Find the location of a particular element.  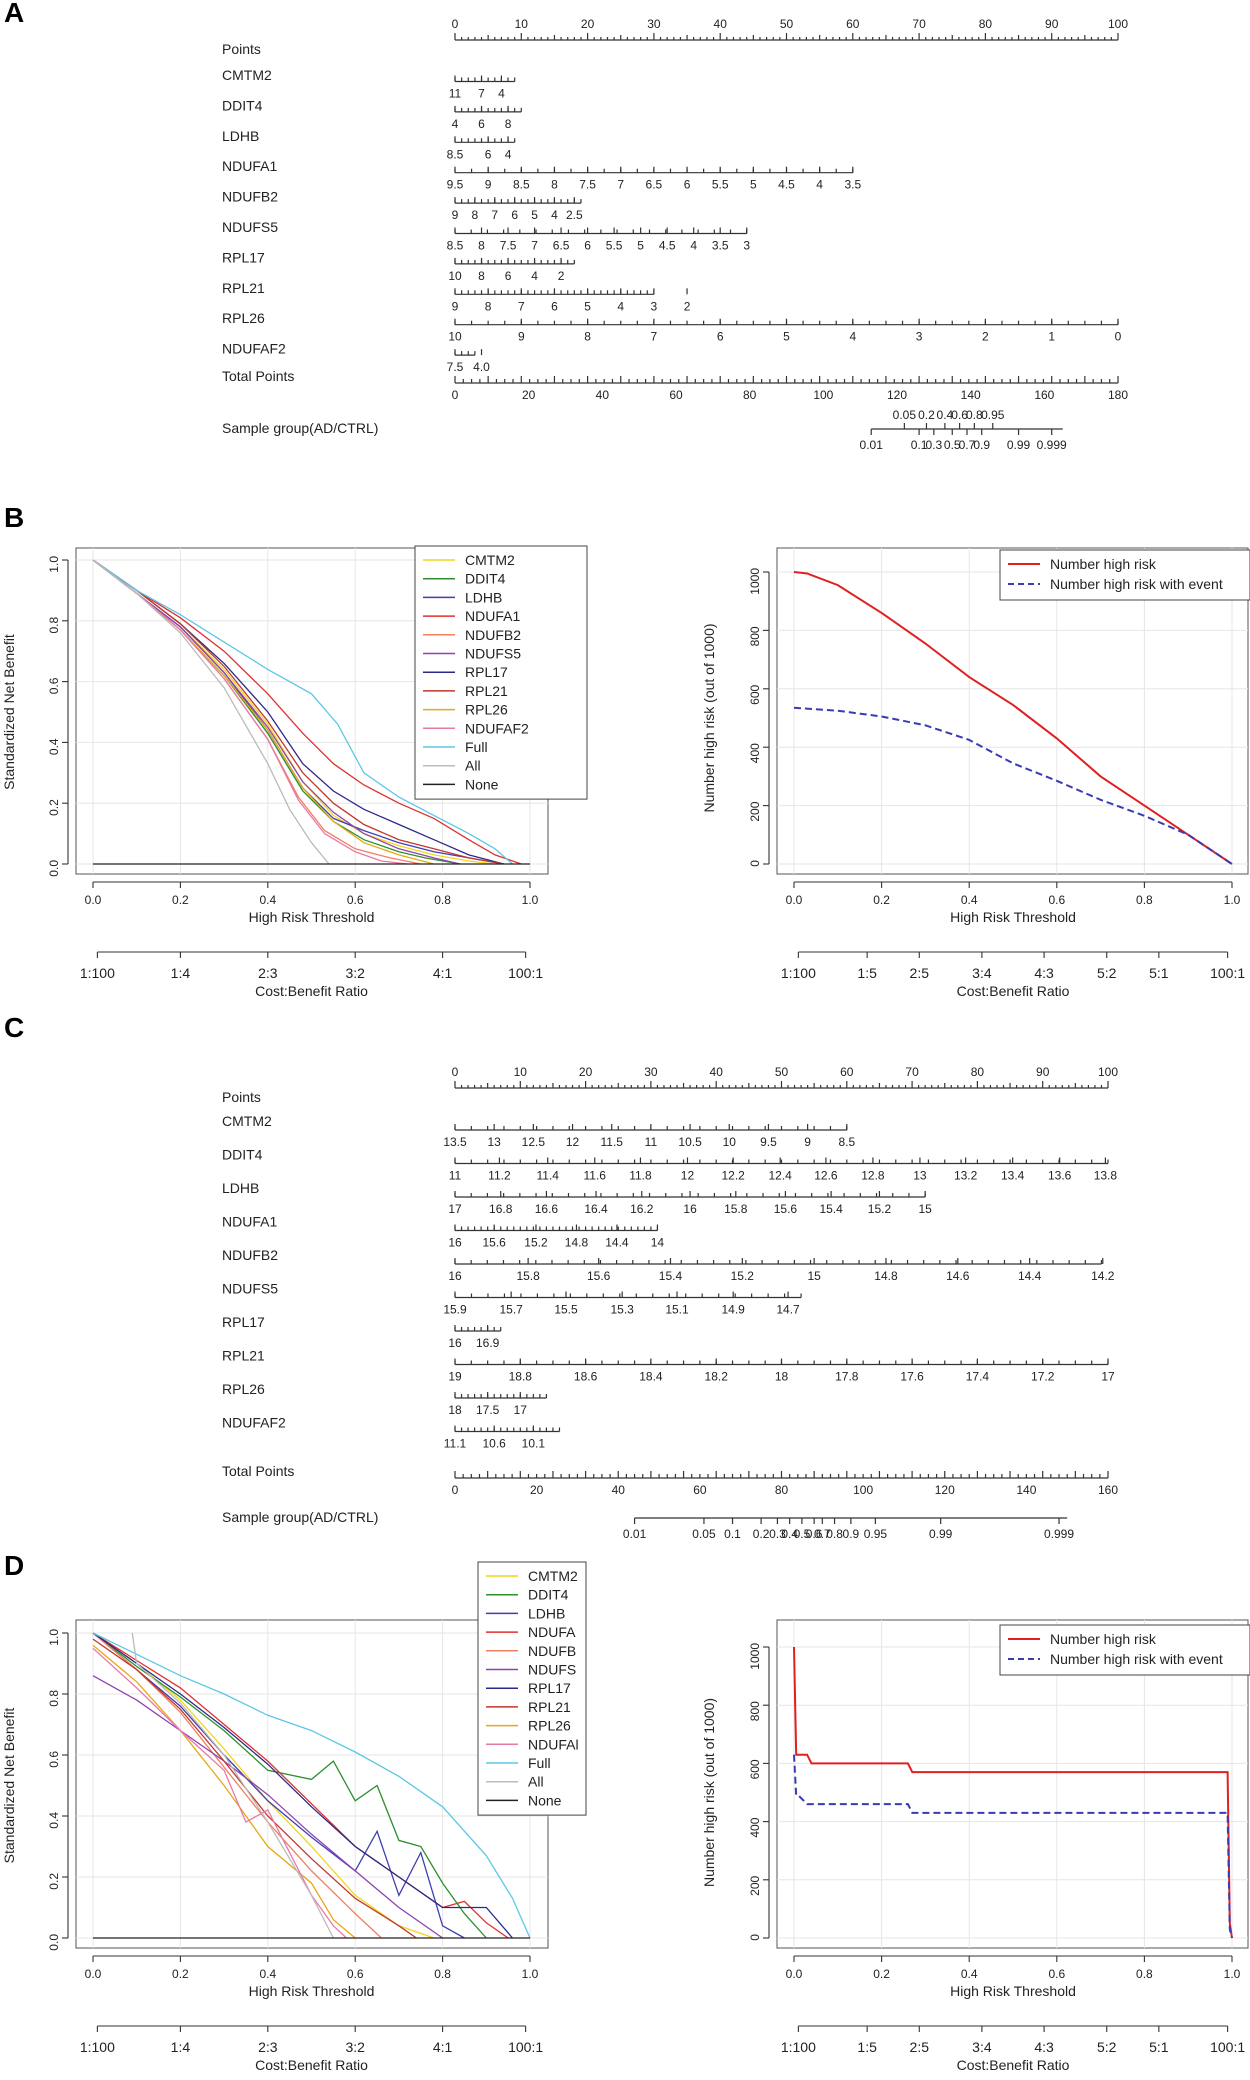

series-ndufb is located at coordinates (237, 1785).